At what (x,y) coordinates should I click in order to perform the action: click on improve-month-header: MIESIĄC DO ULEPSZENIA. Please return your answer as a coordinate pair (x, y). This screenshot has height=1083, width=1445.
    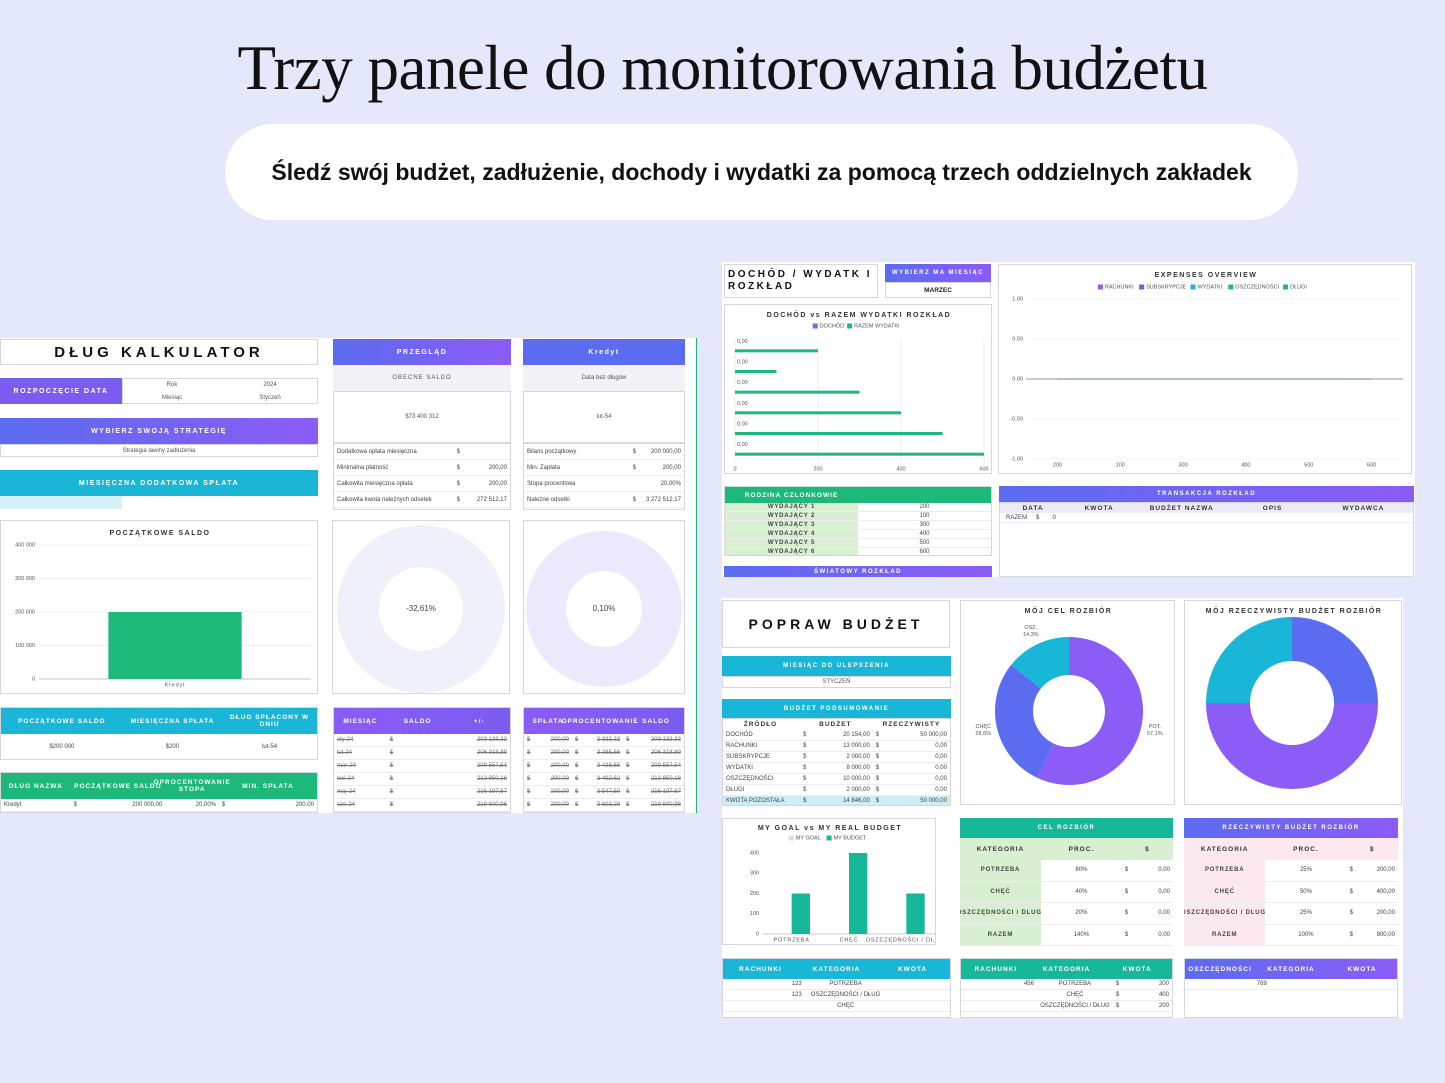
    Looking at the image, I should click on (836, 666).